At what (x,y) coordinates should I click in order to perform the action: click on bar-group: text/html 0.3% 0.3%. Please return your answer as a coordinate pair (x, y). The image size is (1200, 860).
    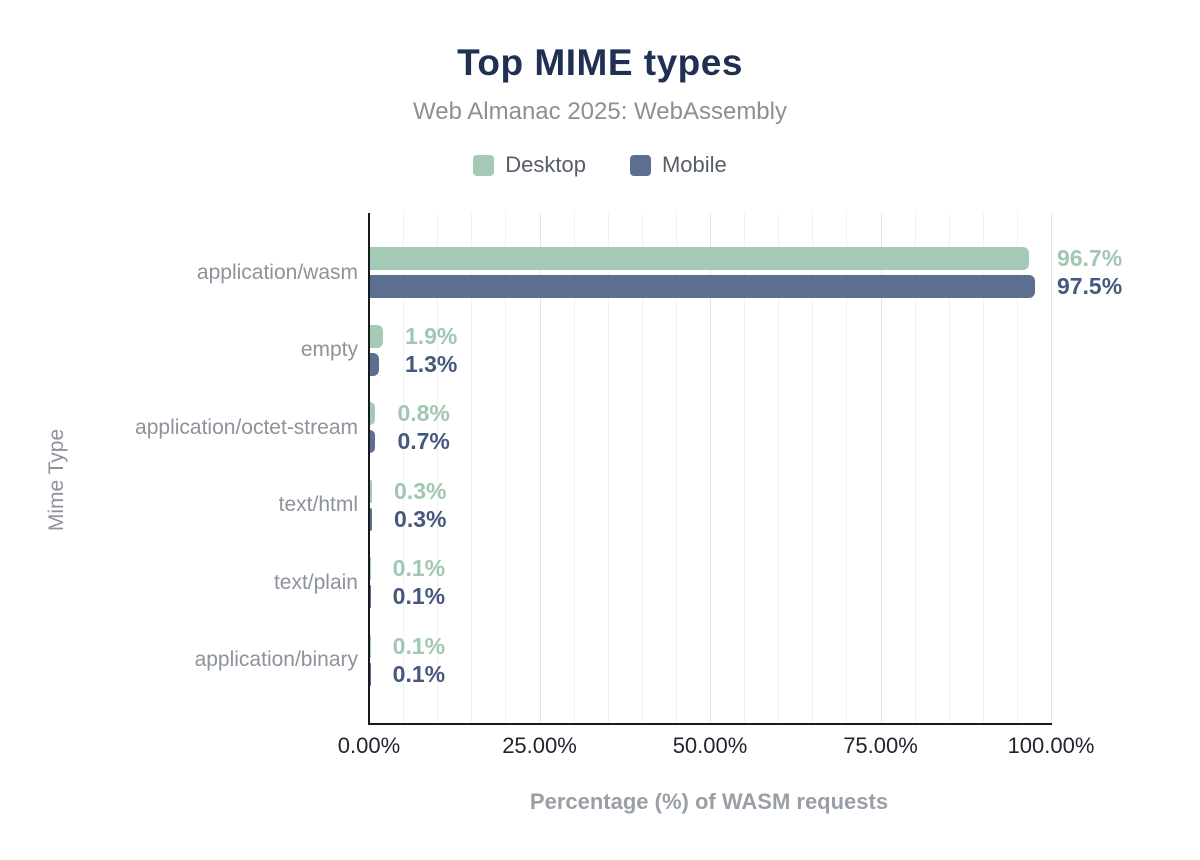
    Looking at the image, I should click on (665, 504).